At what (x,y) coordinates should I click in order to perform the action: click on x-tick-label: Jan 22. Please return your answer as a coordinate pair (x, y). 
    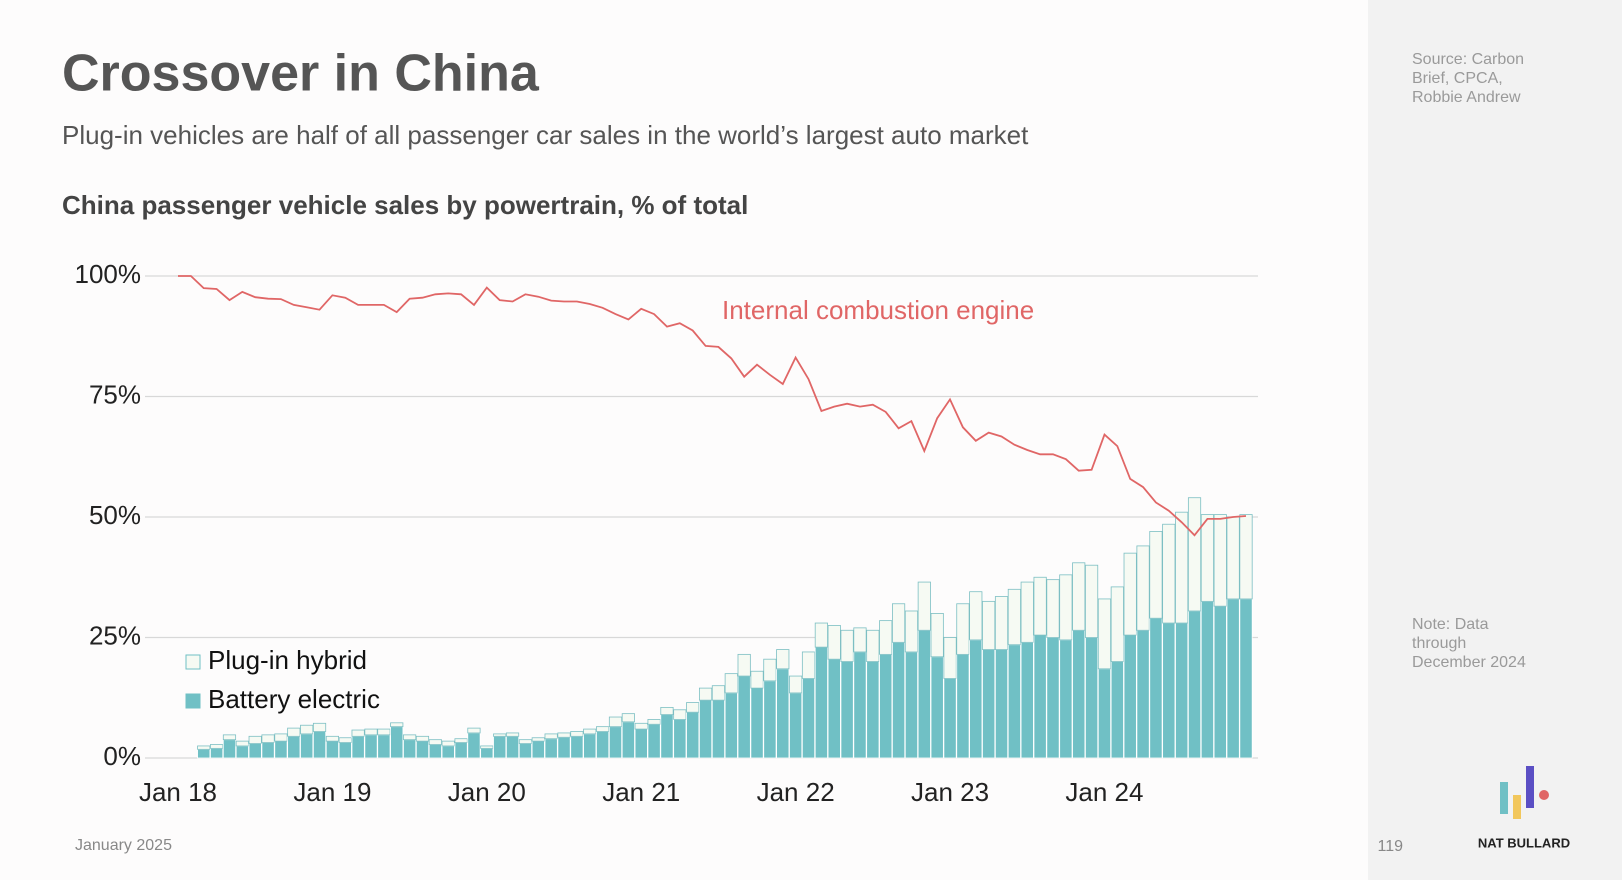
    Looking at the image, I should click on (796, 792).